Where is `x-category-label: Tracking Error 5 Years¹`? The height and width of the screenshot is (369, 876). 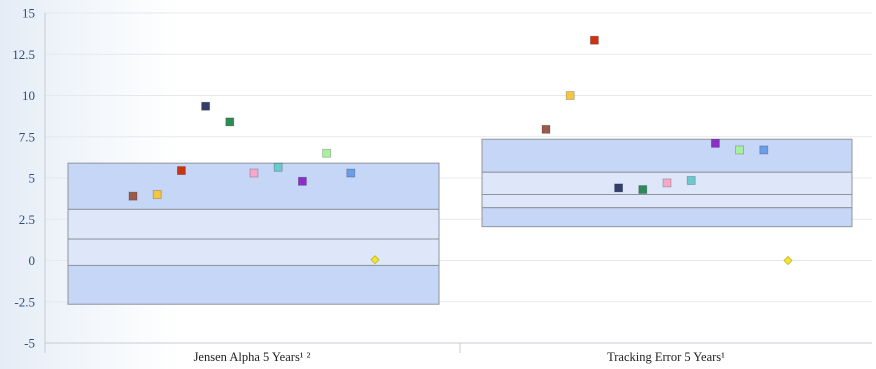 x-category-label: Tracking Error 5 Years¹ is located at coordinates (666, 357).